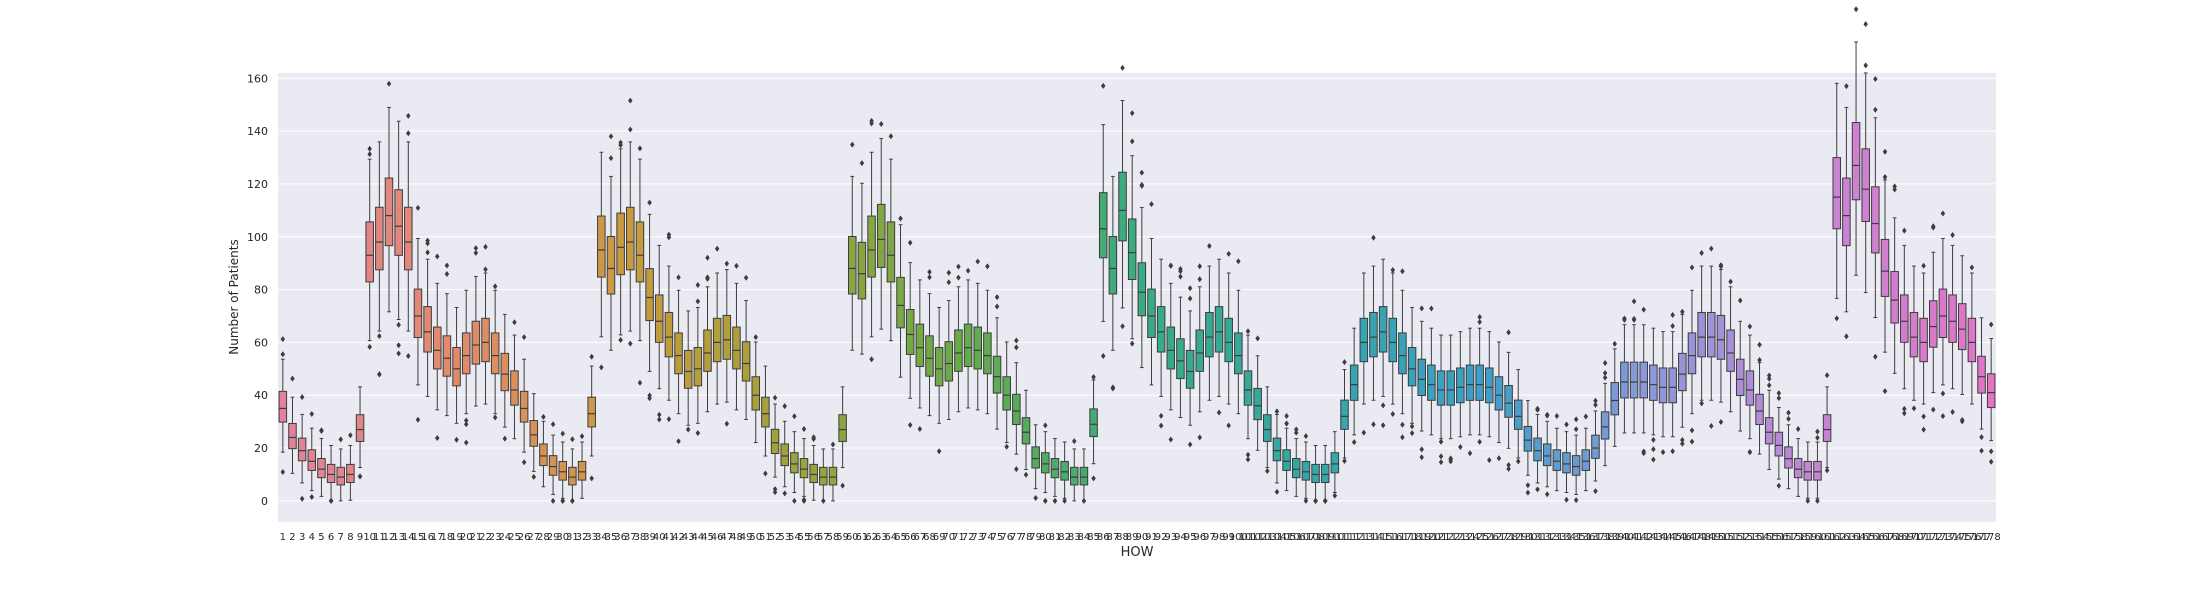 The width and height of the screenshot is (2210, 599). I want to click on x-tick-label: 160, so click(1817, 537).